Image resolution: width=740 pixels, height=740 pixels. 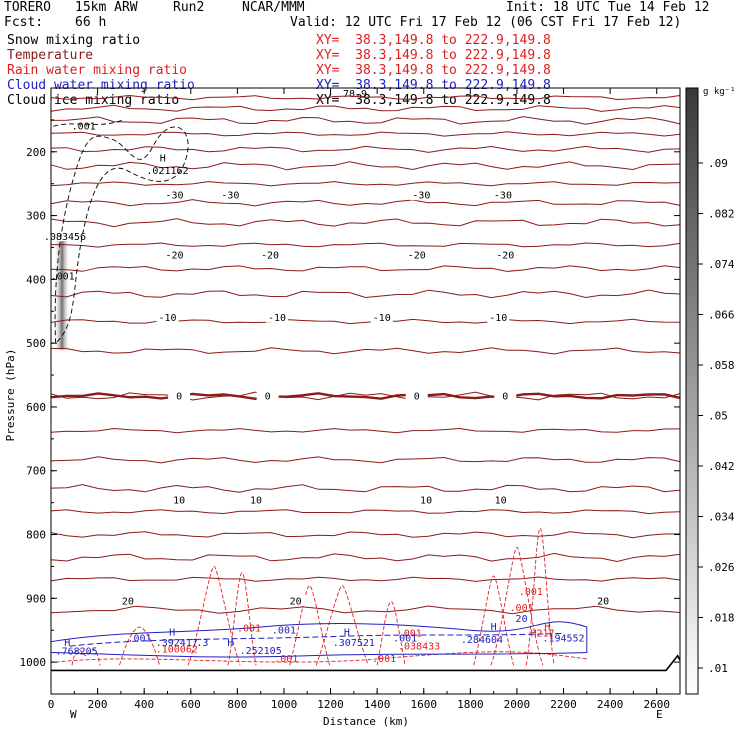 What do you see at coordinates (419, 646) in the screenshot?
I see `rain-label: .038433` at bounding box center [419, 646].